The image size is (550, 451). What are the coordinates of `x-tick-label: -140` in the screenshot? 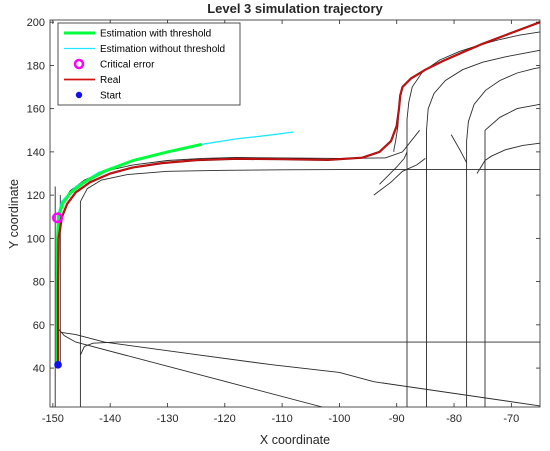 It's located at (110, 419).